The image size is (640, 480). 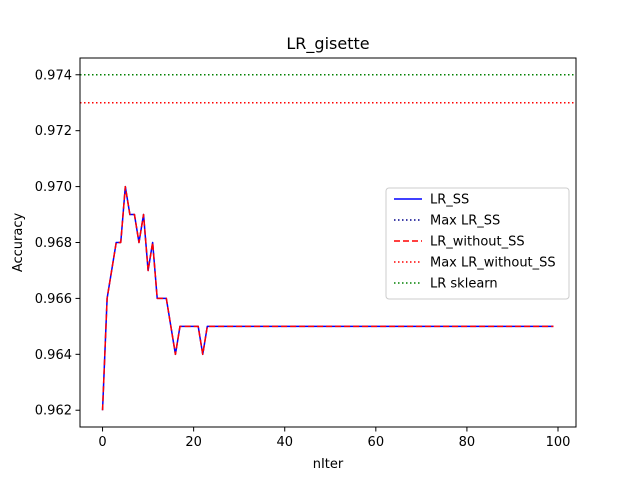 I want to click on y-tick-label: 0.972, so click(x=53, y=131).